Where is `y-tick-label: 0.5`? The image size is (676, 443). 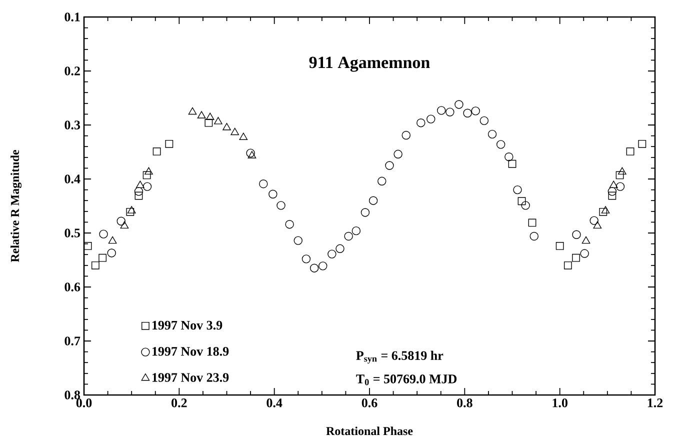
y-tick-label: 0.5 is located at coordinates (72, 233).